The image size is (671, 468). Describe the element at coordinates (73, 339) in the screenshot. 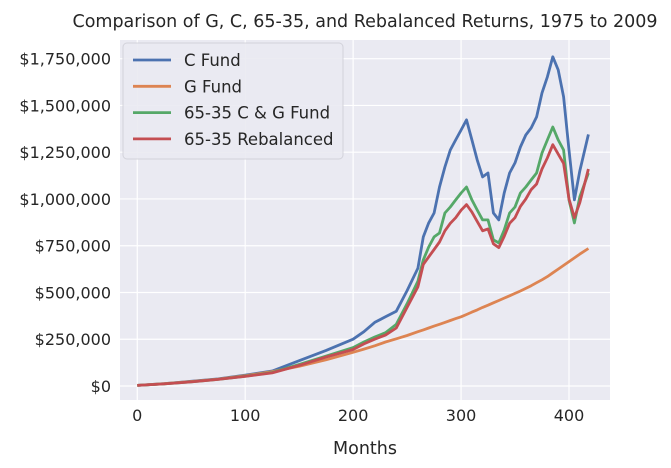

I see `y-tick-label: $250,000` at that location.